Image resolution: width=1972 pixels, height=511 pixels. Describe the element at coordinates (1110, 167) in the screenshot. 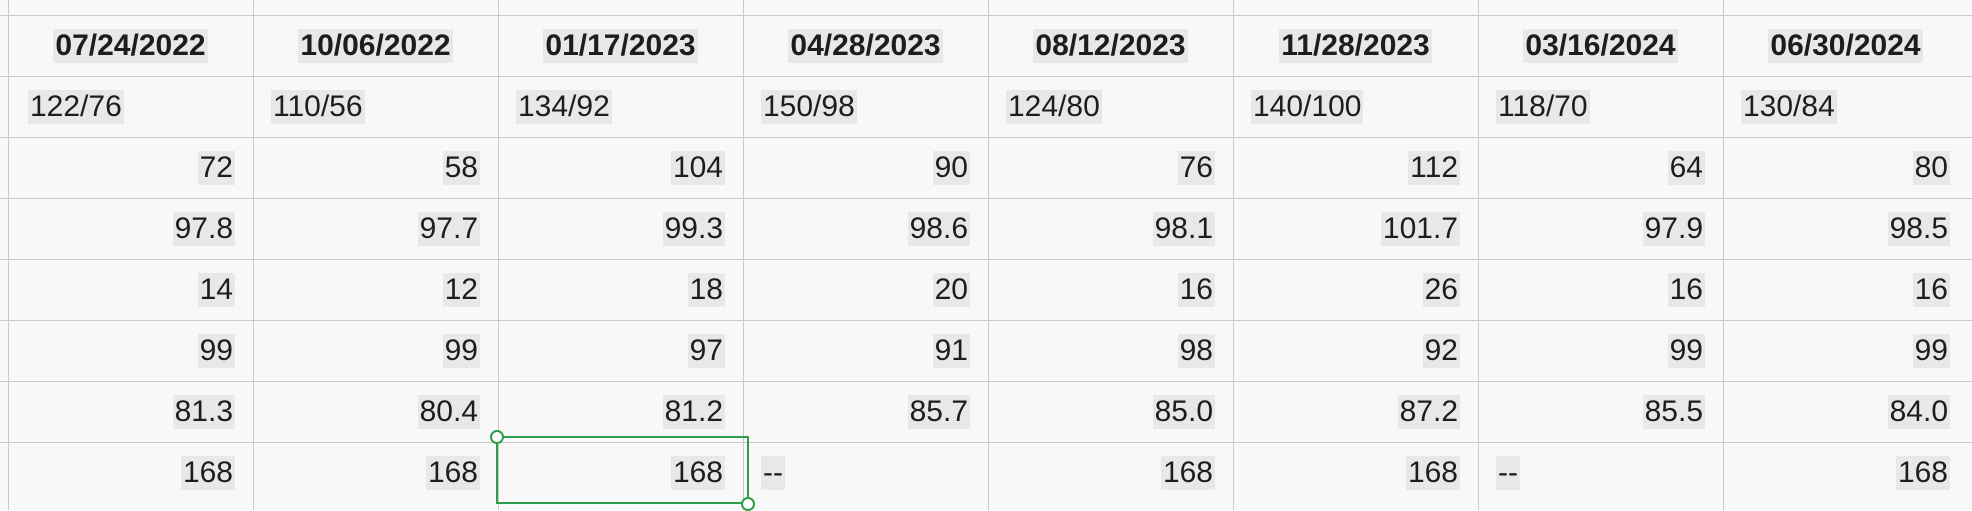

I see `table-cell: 76` at that location.